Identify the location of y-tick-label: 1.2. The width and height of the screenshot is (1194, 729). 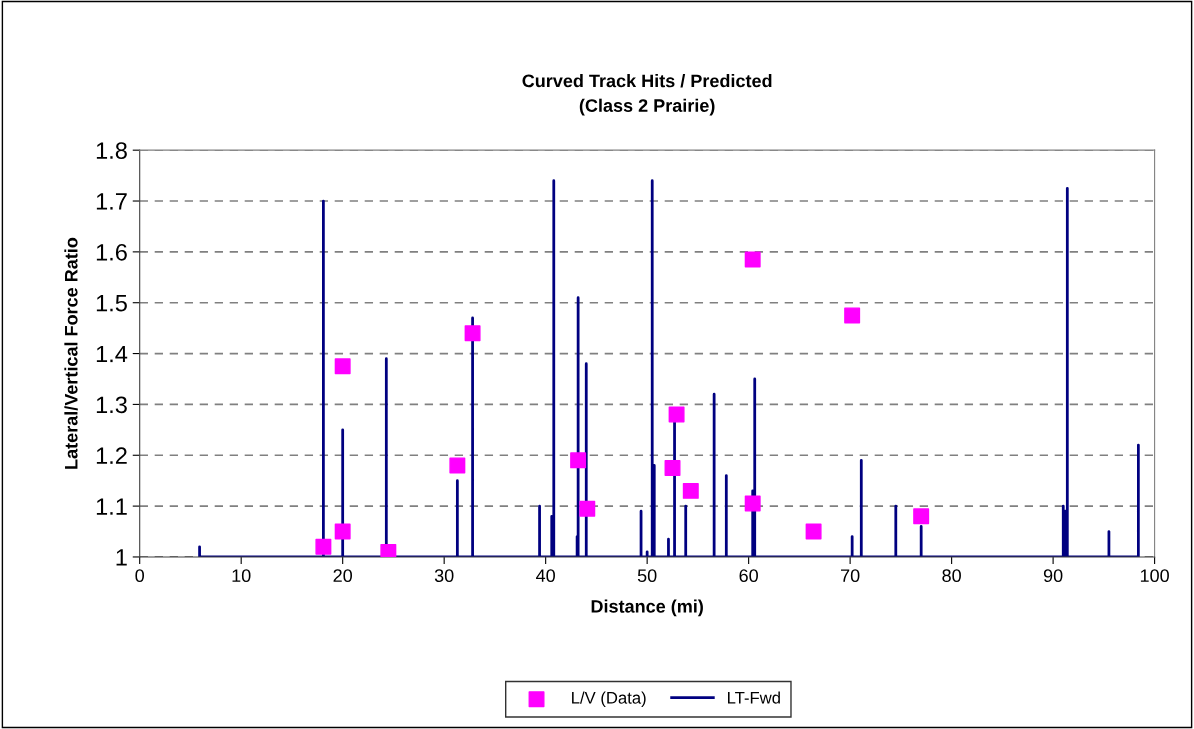
(111, 455).